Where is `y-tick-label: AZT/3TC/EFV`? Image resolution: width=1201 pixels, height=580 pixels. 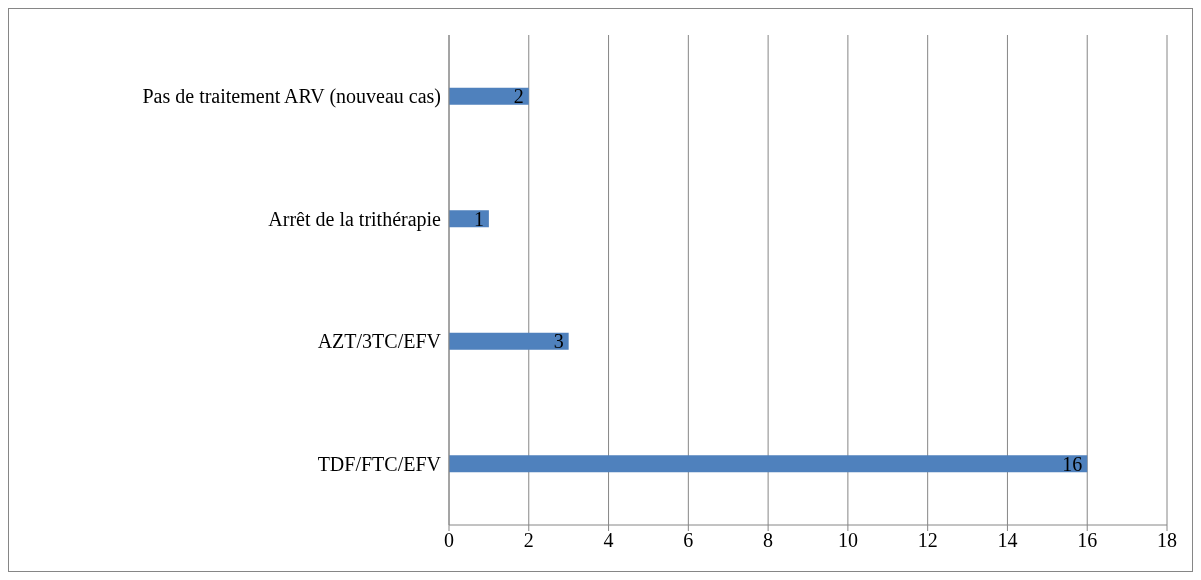
y-tick-label: AZT/3TC/EFV is located at coordinates (379, 341).